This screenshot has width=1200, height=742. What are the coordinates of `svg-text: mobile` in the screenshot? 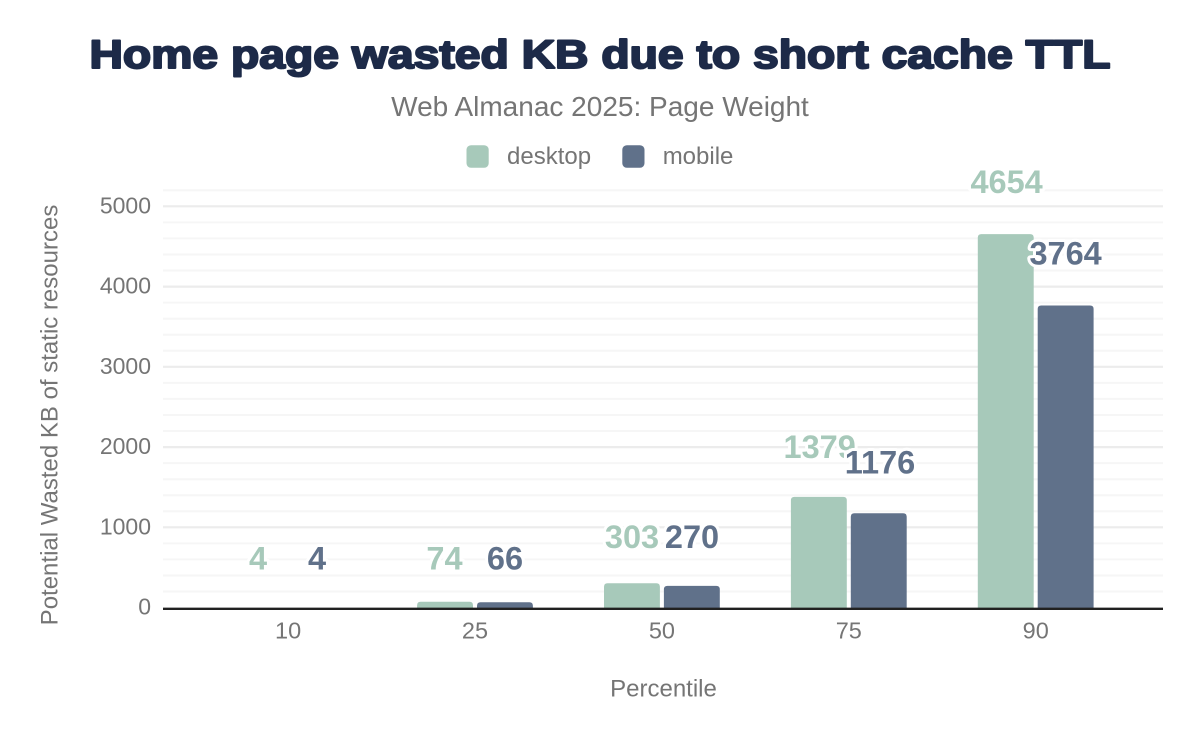 It's located at (698, 156).